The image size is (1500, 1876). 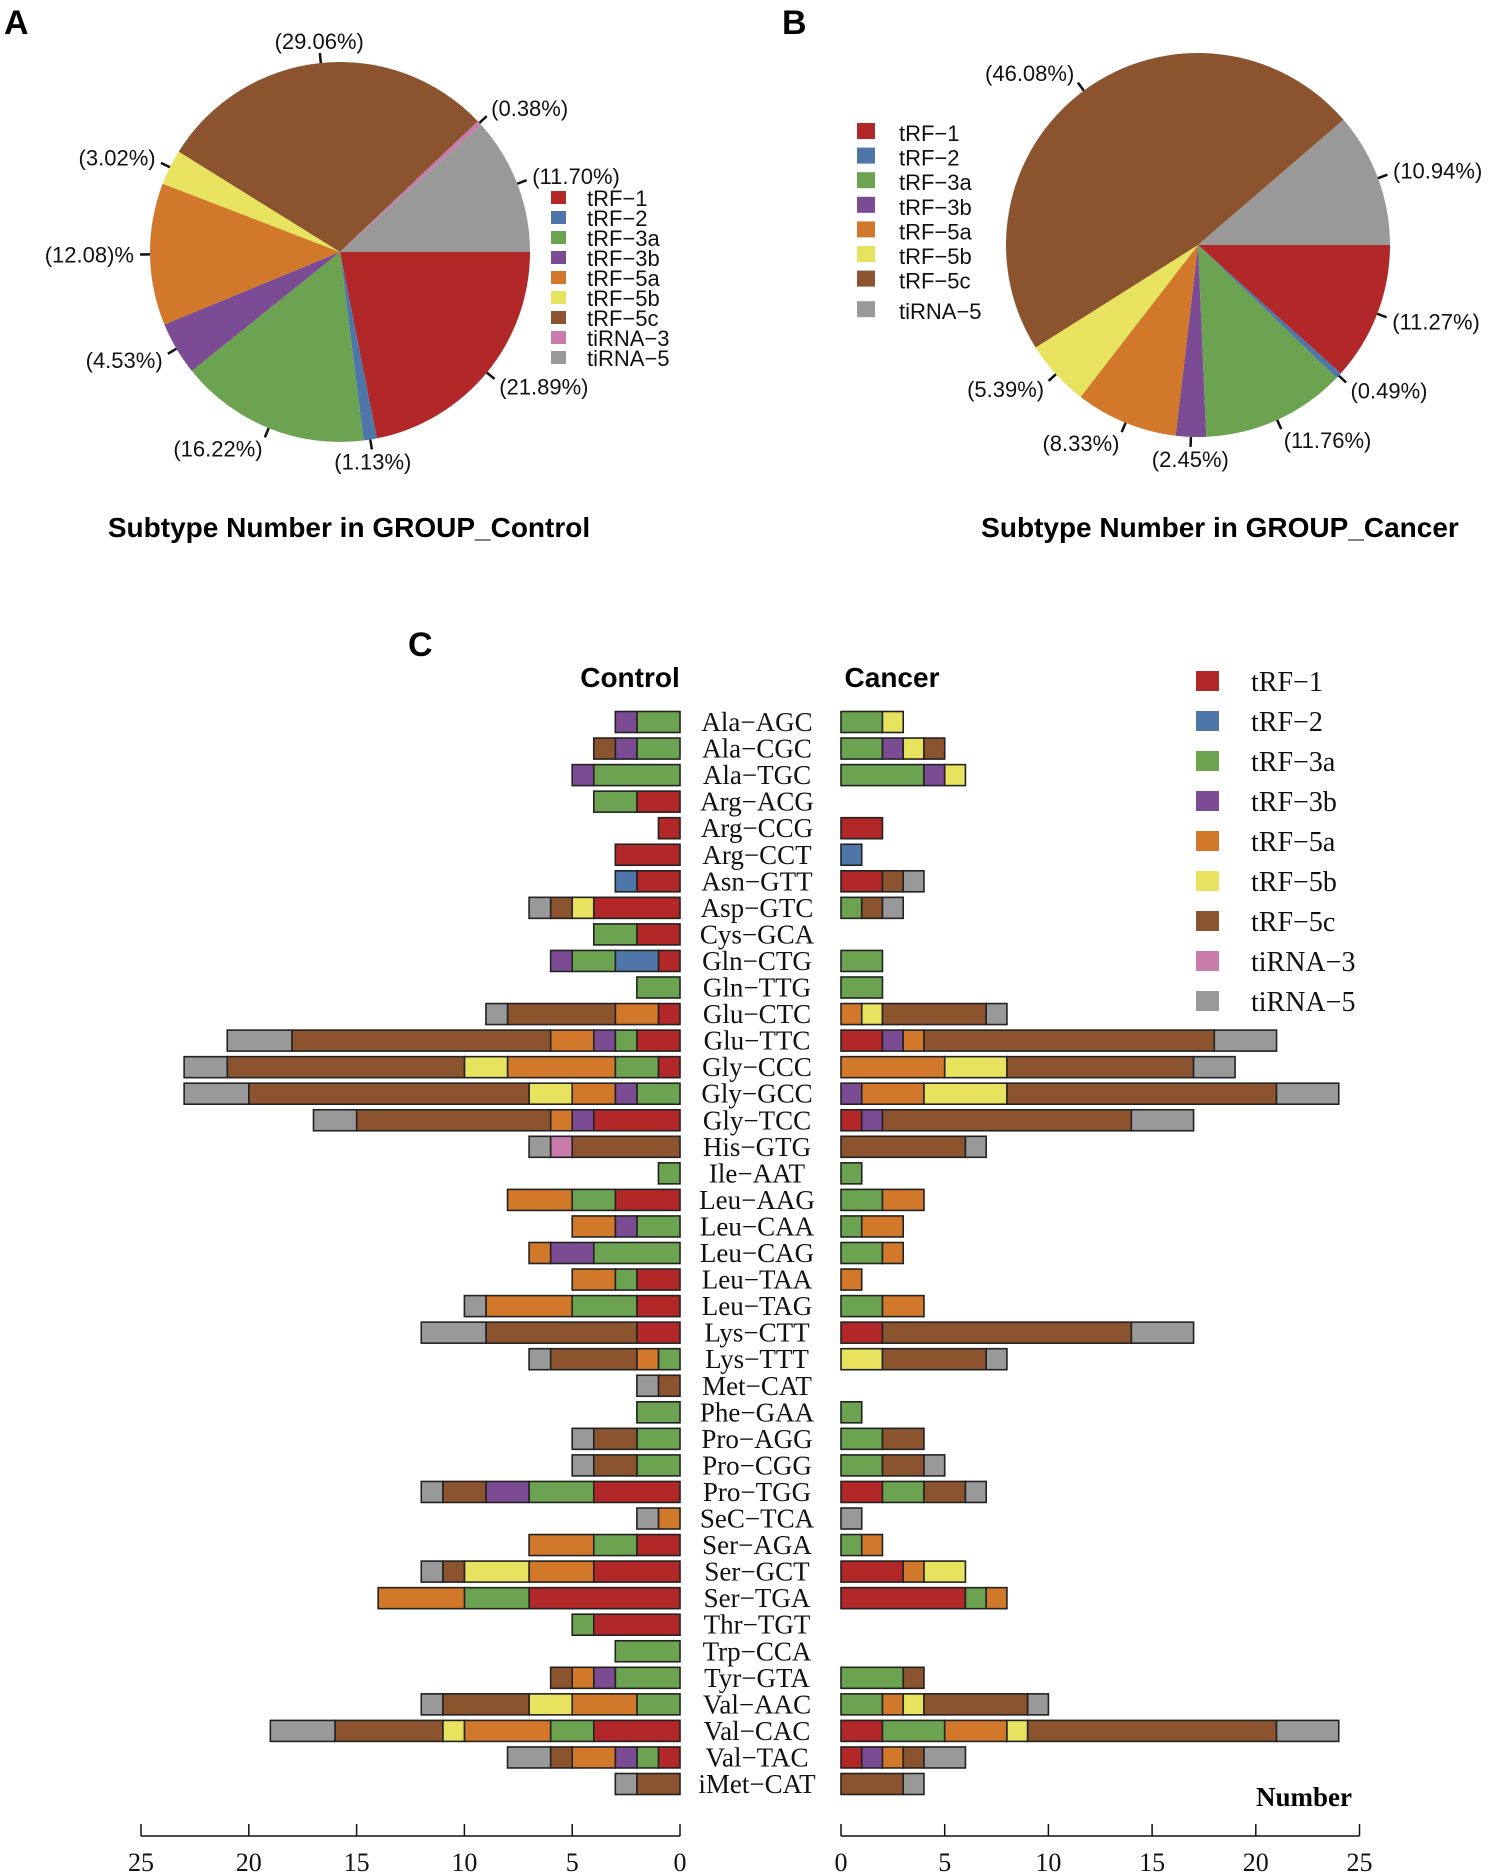 I want to click on x-tick-label-control: 20, so click(x=249, y=1862).